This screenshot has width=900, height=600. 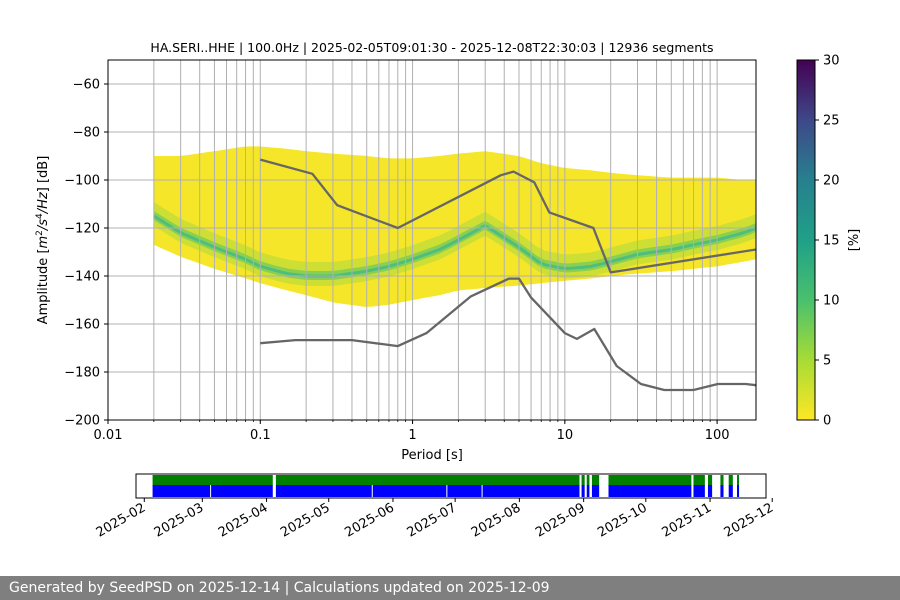 I want to click on colorbar-ticks: 0 5 10 15 20 25 30, so click(x=827, y=241).